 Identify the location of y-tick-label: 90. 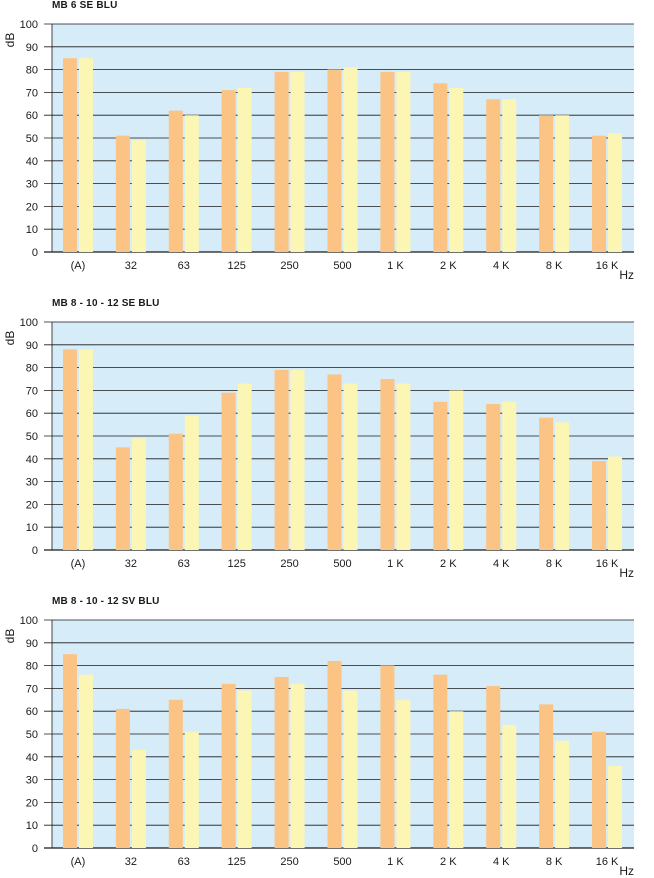
(32, 346).